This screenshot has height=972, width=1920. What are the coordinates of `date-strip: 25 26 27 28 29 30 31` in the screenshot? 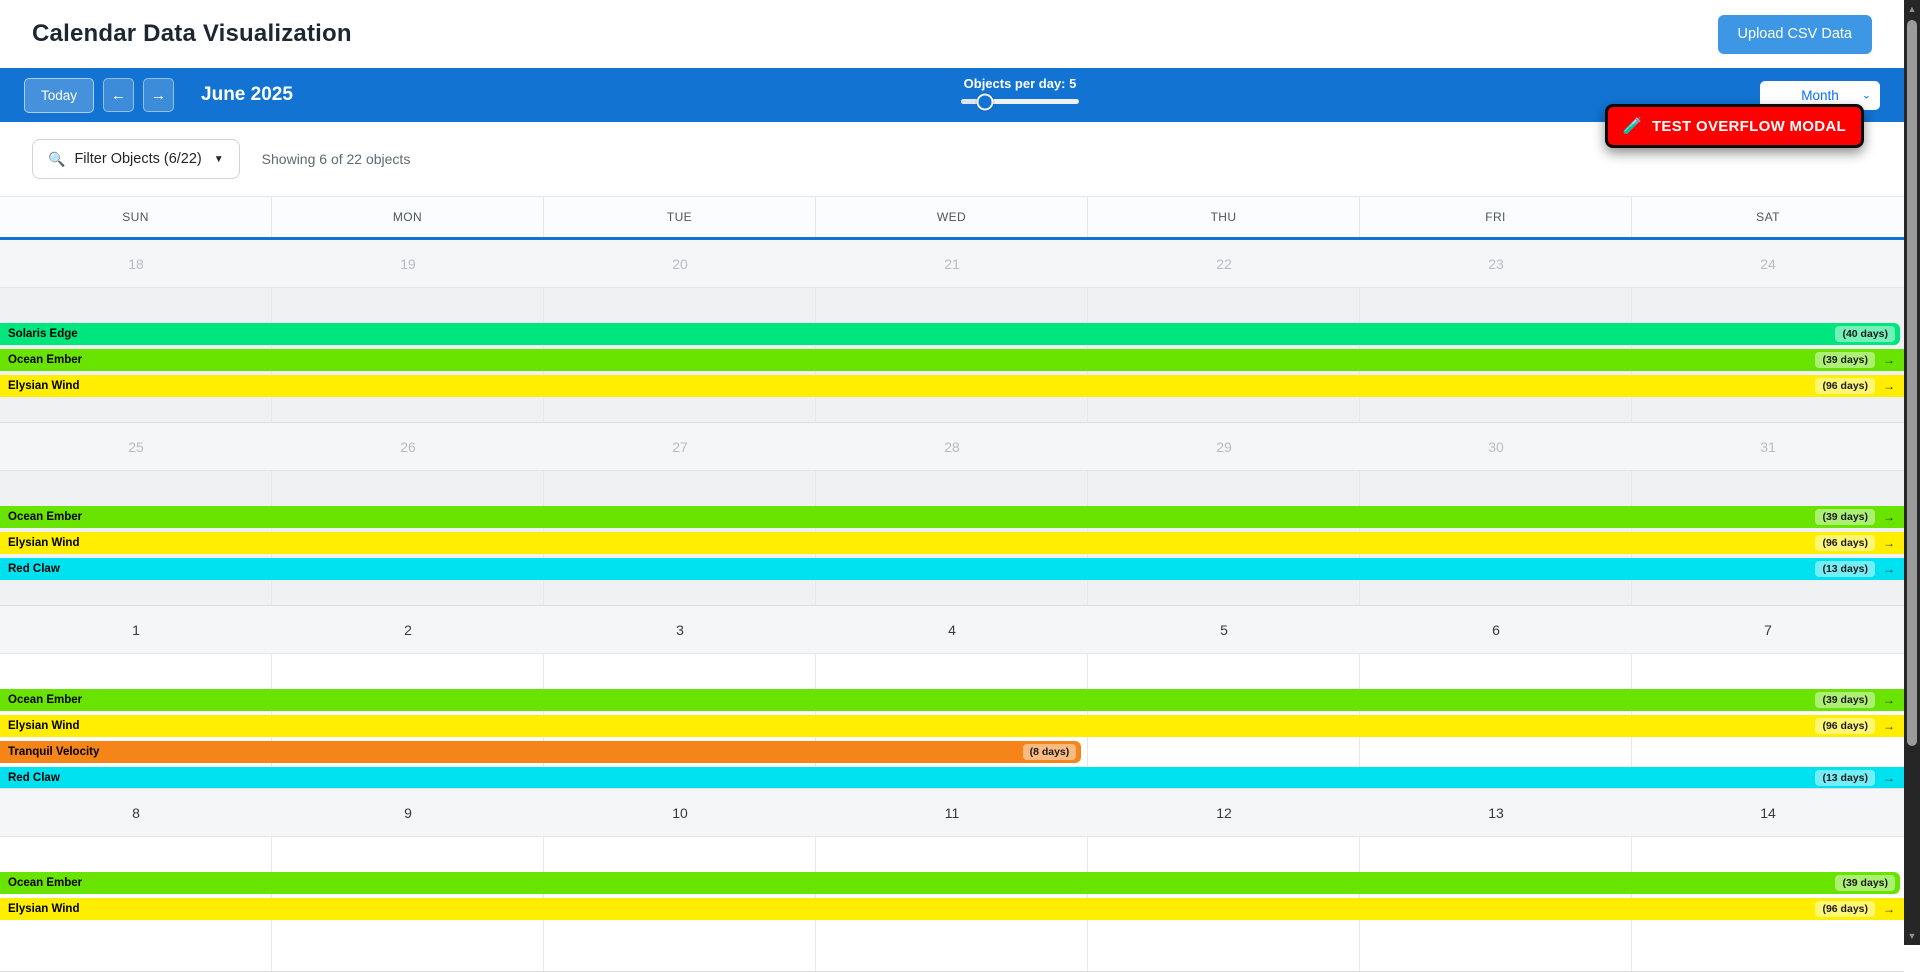 It's located at (952, 447).